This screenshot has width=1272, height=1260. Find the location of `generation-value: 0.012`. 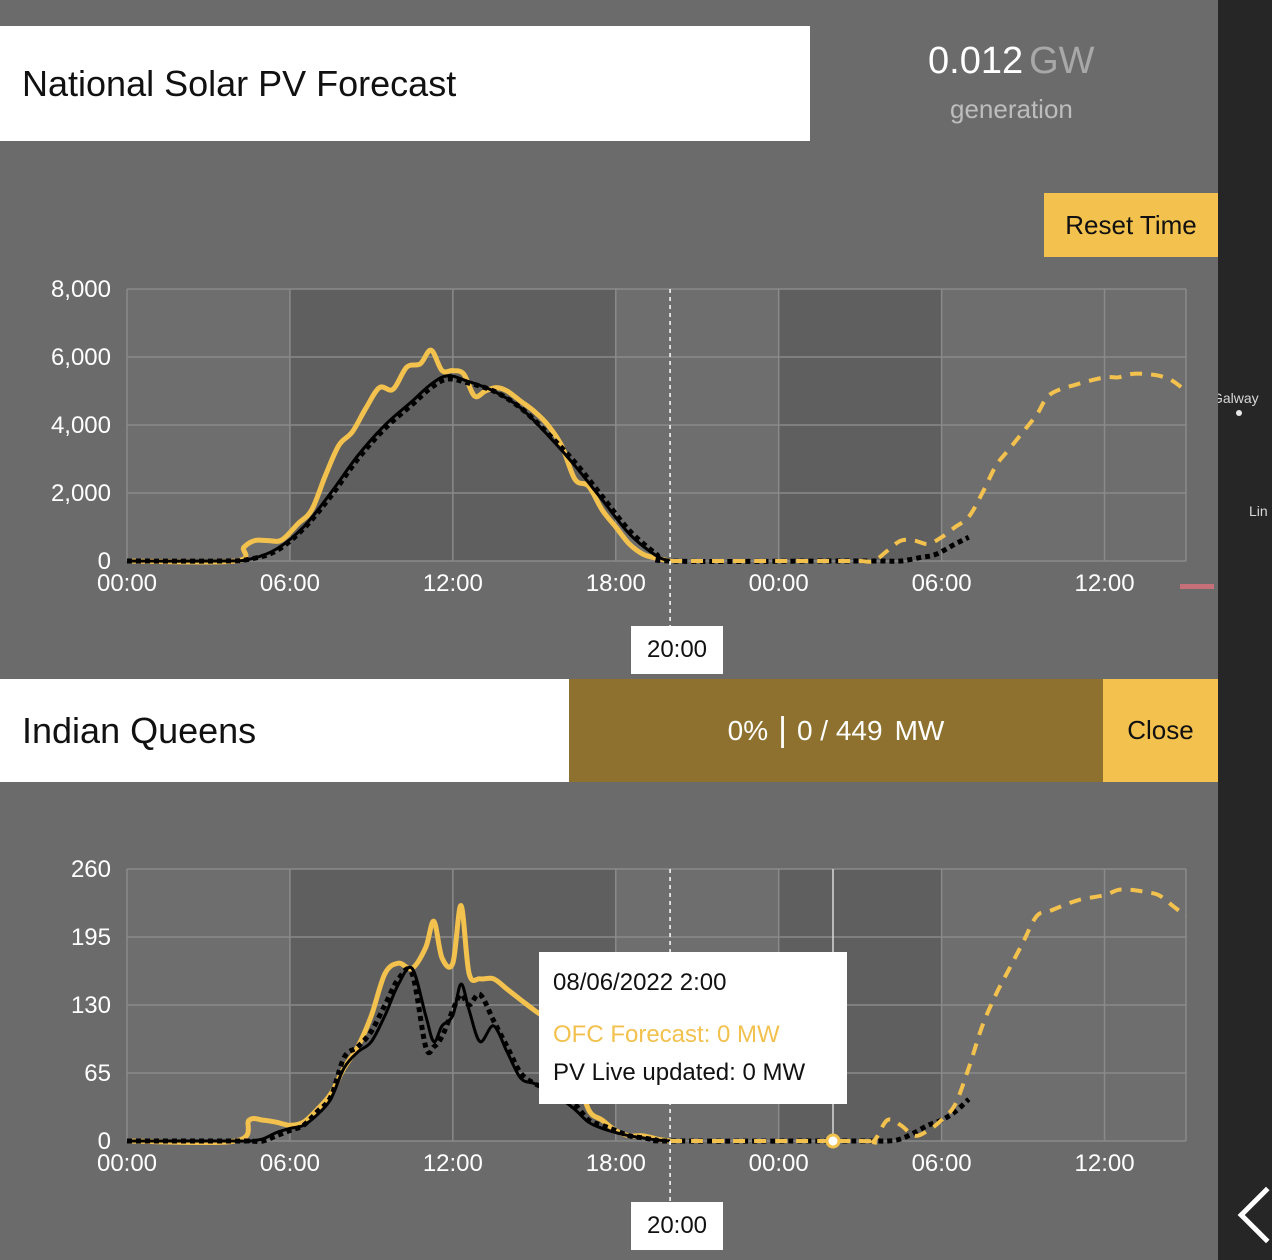

generation-value: 0.012 is located at coordinates (976, 61).